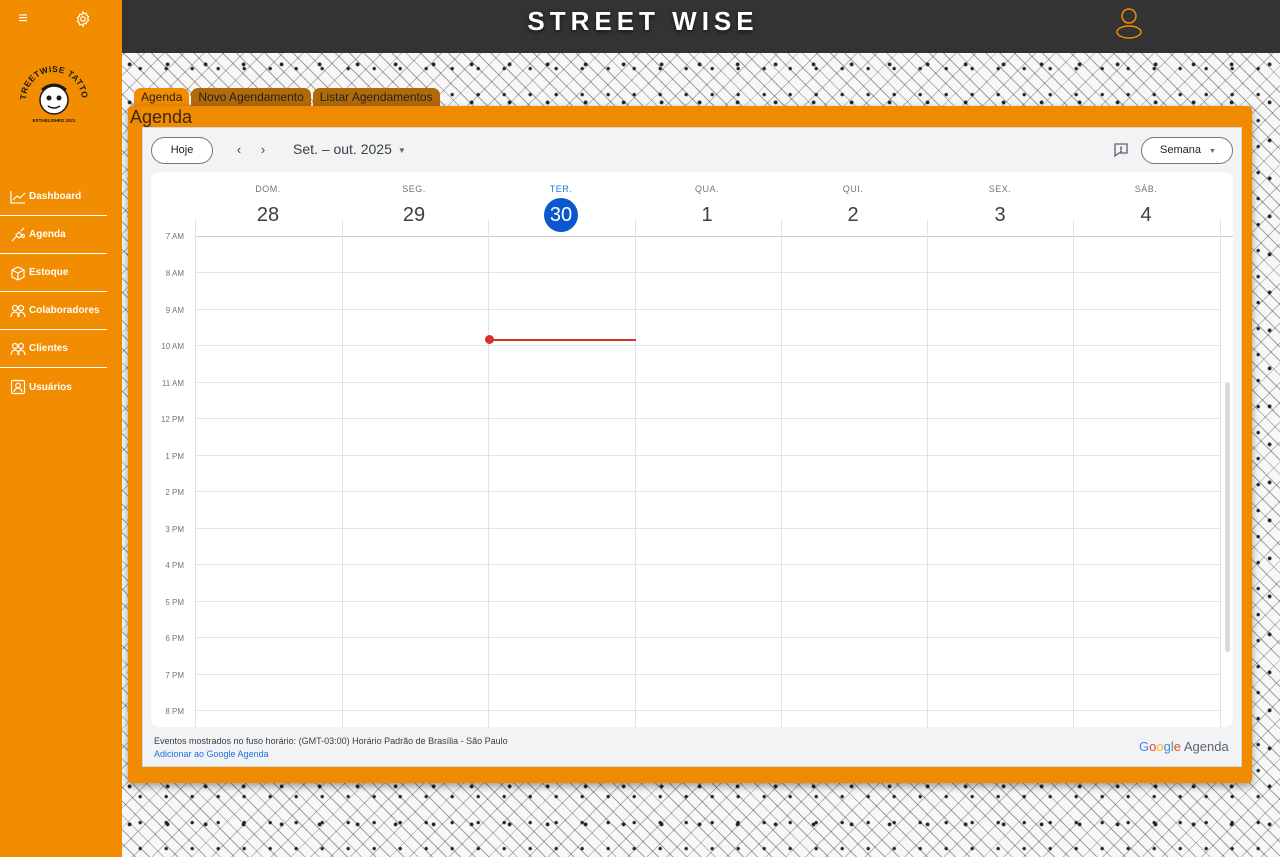 The height and width of the screenshot is (857, 1280). Describe the element at coordinates (54, 120) in the screenshot. I see `logo-established: ESTABLISHED 2021` at that location.